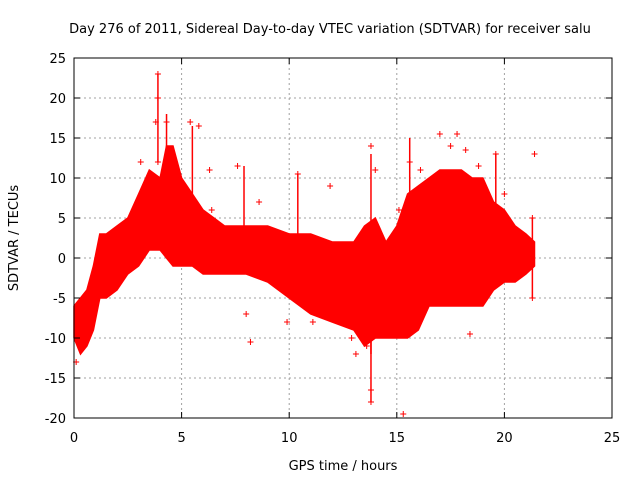 This screenshot has width=640, height=480. I want to click on y-axis-label: SDTVAR / TECUs, so click(14, 238).